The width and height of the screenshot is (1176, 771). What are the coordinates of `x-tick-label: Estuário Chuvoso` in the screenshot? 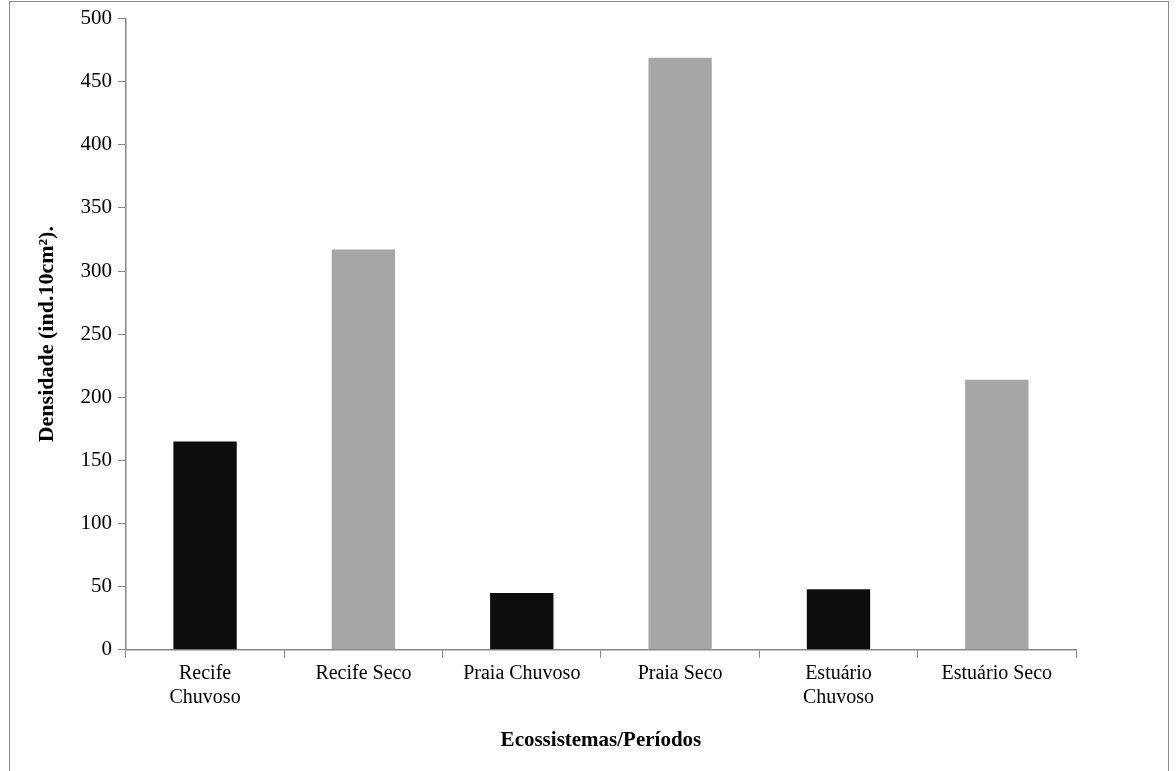 It's located at (838, 684).